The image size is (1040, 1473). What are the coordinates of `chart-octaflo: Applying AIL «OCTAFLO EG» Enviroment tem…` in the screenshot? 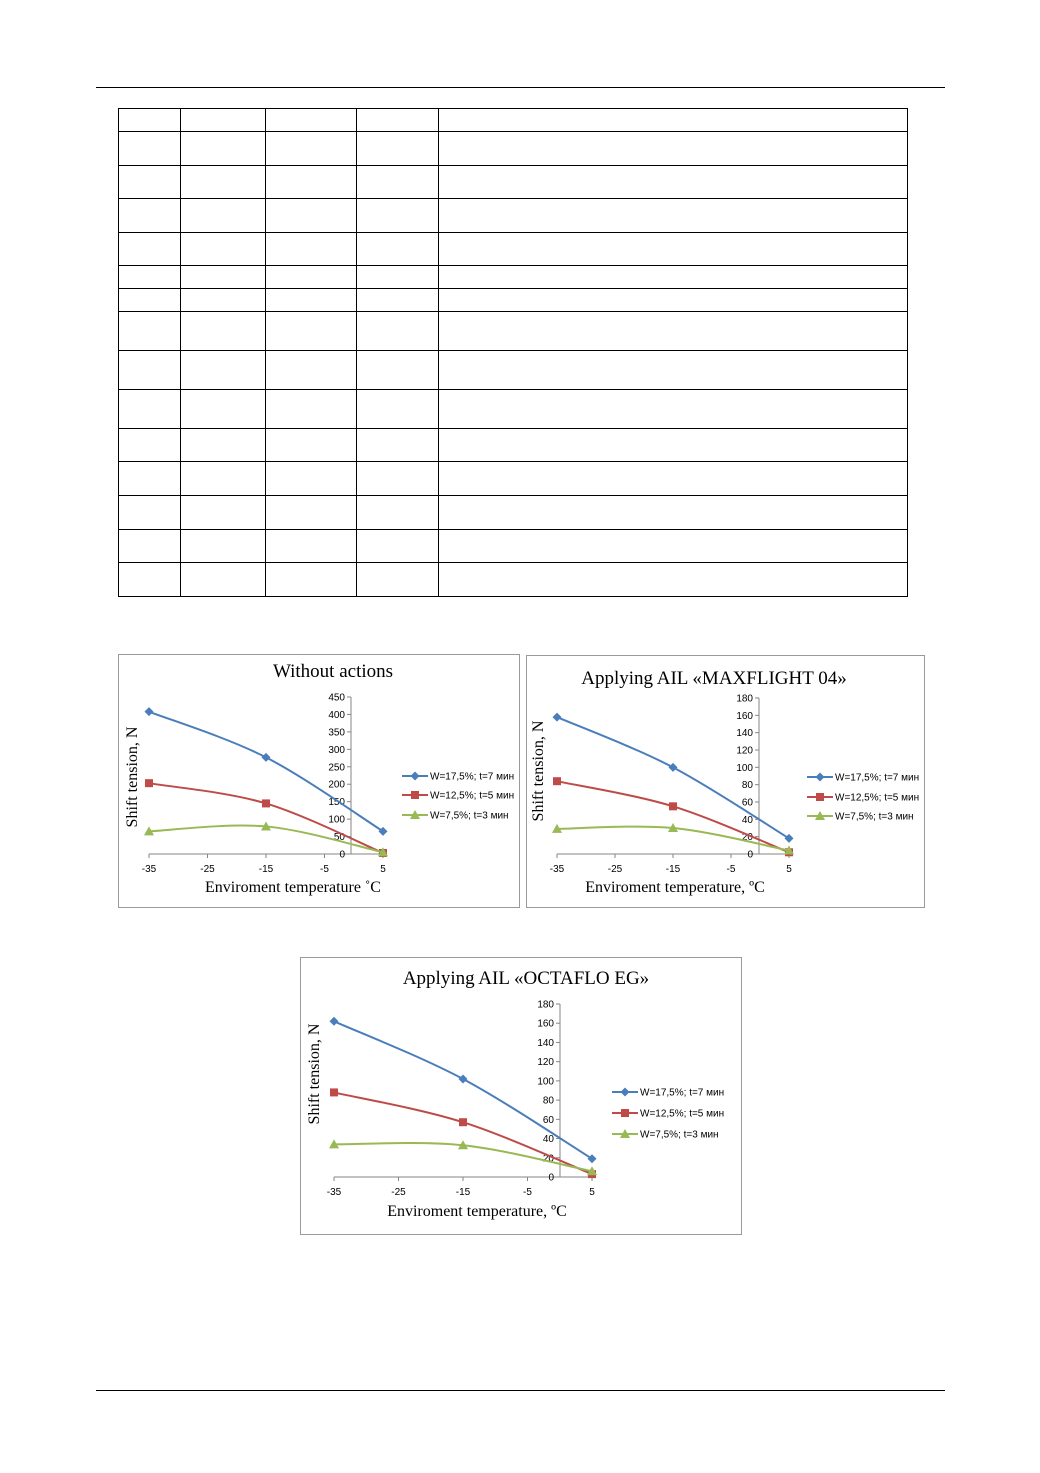 It's located at (521, 1096).